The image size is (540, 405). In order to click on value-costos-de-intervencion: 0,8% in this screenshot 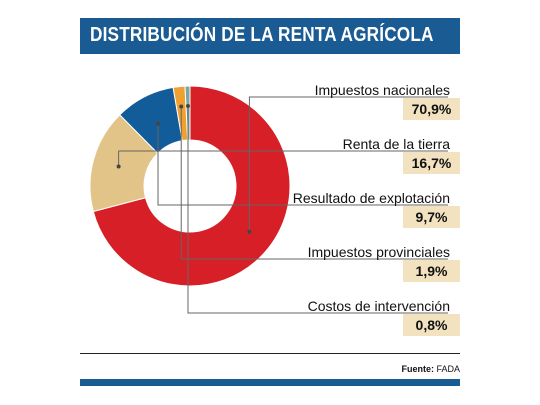, I will do `click(431, 325)`.